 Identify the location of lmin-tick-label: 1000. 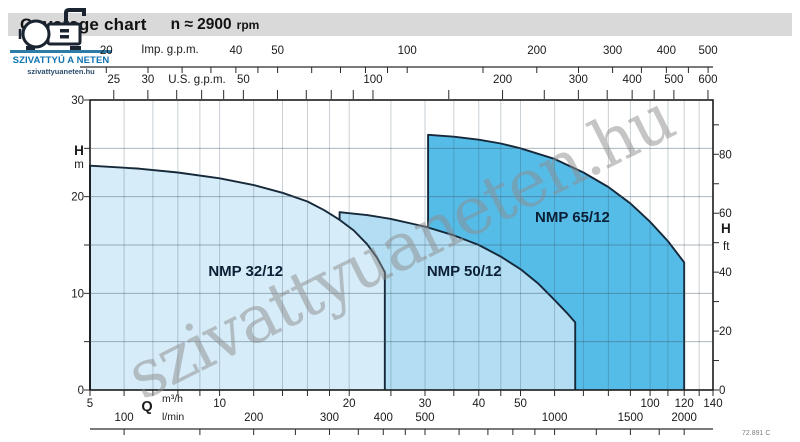
(555, 418).